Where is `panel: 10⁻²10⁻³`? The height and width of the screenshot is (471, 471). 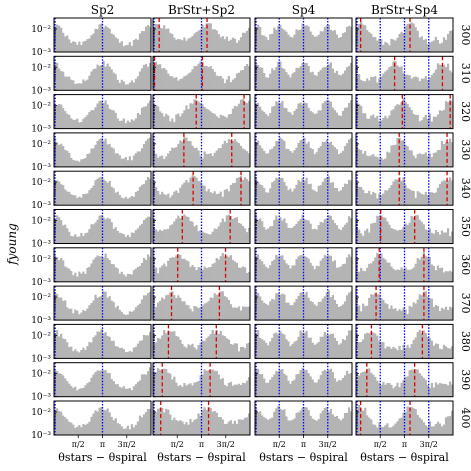 panel: 10⁻²10⁻³ is located at coordinates (91, 37).